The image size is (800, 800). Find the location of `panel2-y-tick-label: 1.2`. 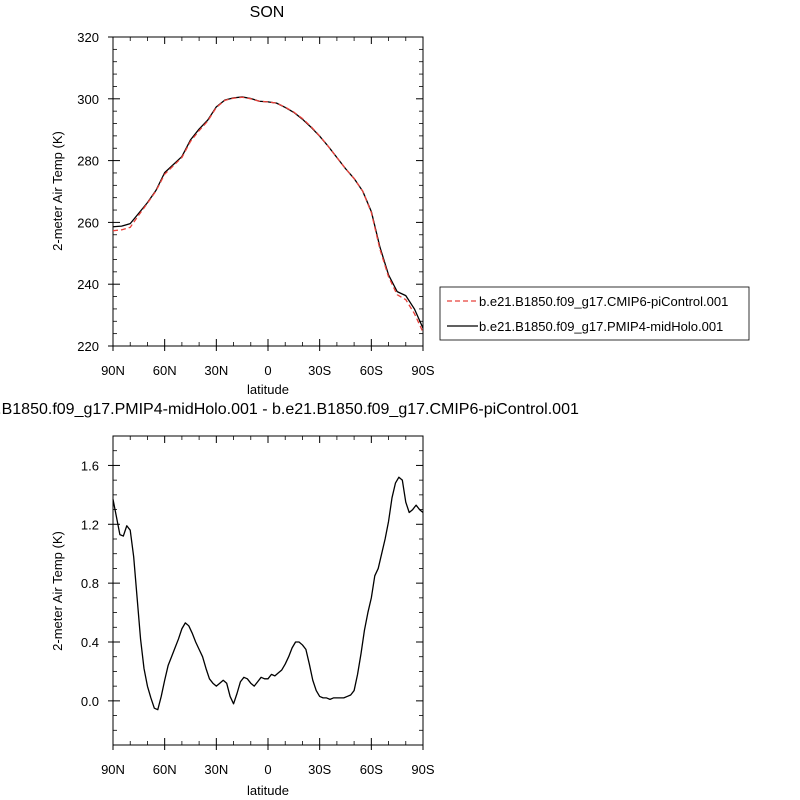

panel2-y-tick-label: 1.2 is located at coordinates (90, 524).